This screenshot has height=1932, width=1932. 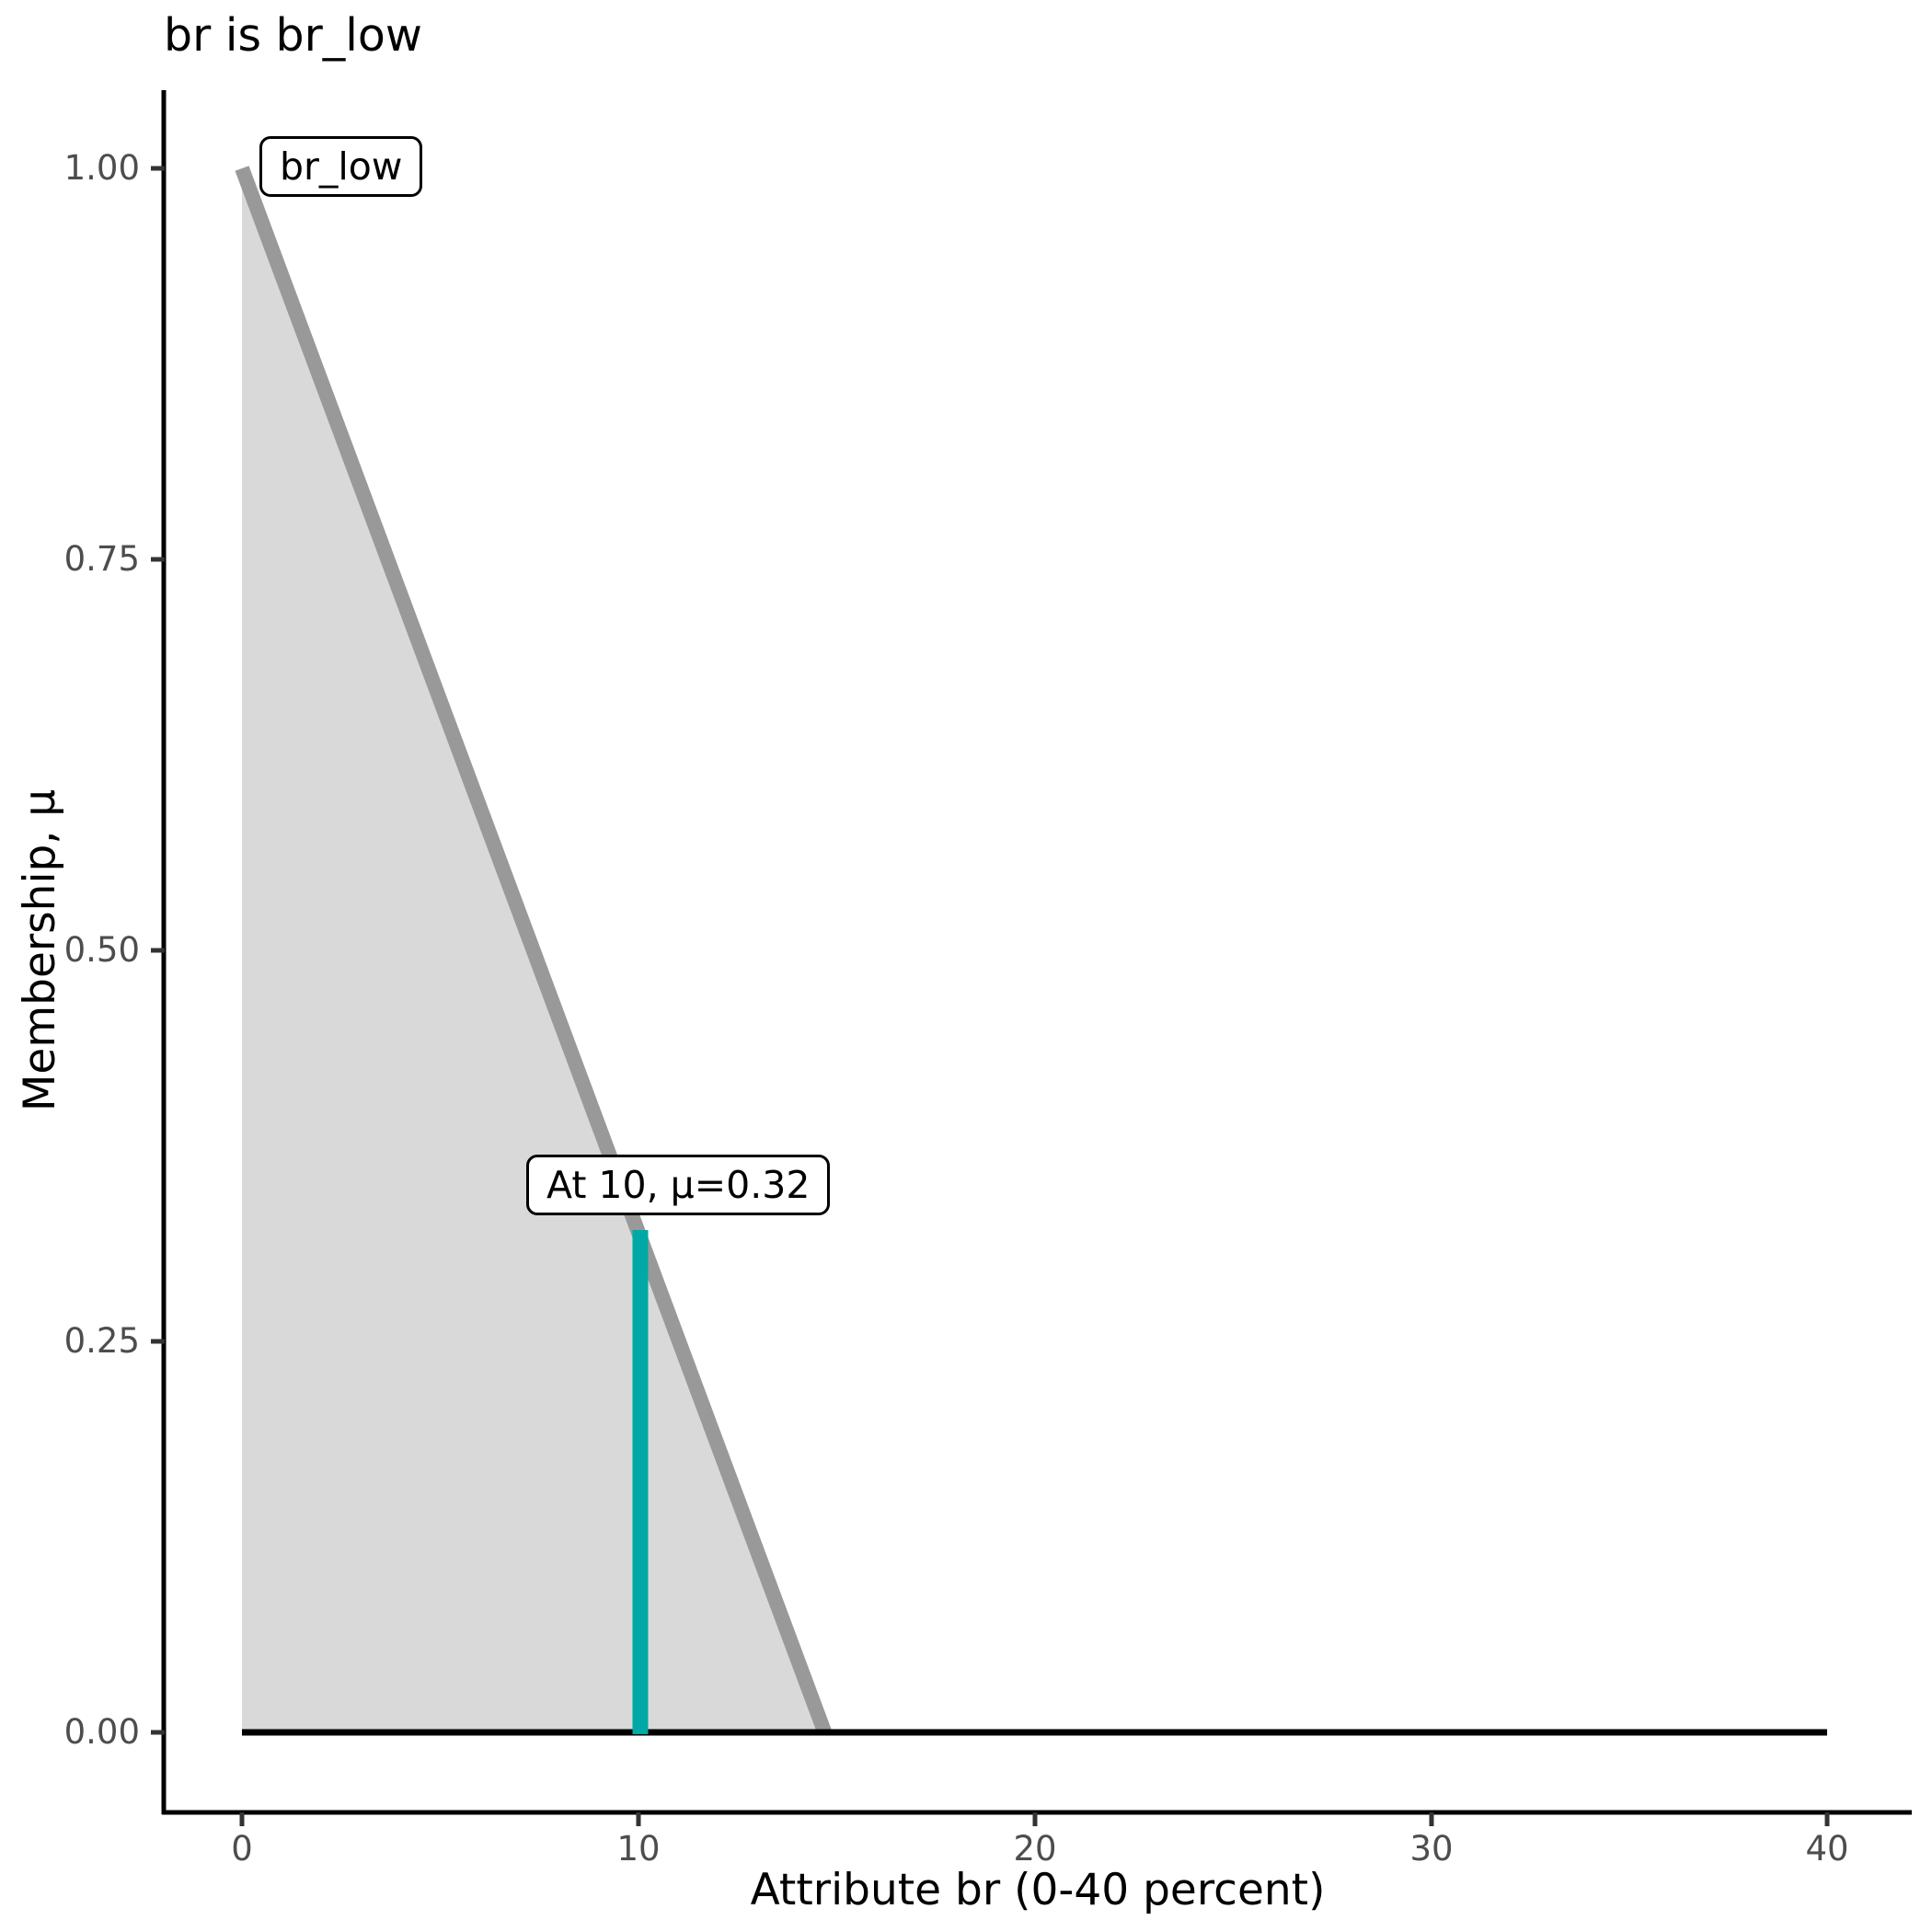 What do you see at coordinates (158, 951) in the screenshot?
I see `y-tick-marks` at bounding box center [158, 951].